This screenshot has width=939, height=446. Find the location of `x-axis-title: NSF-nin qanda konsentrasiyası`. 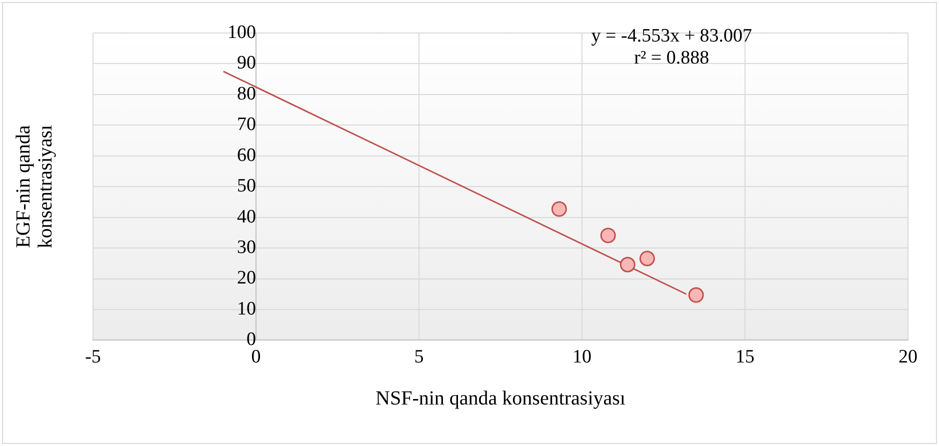

x-axis-title: NSF-nin qanda konsentrasiyası is located at coordinates (501, 398).